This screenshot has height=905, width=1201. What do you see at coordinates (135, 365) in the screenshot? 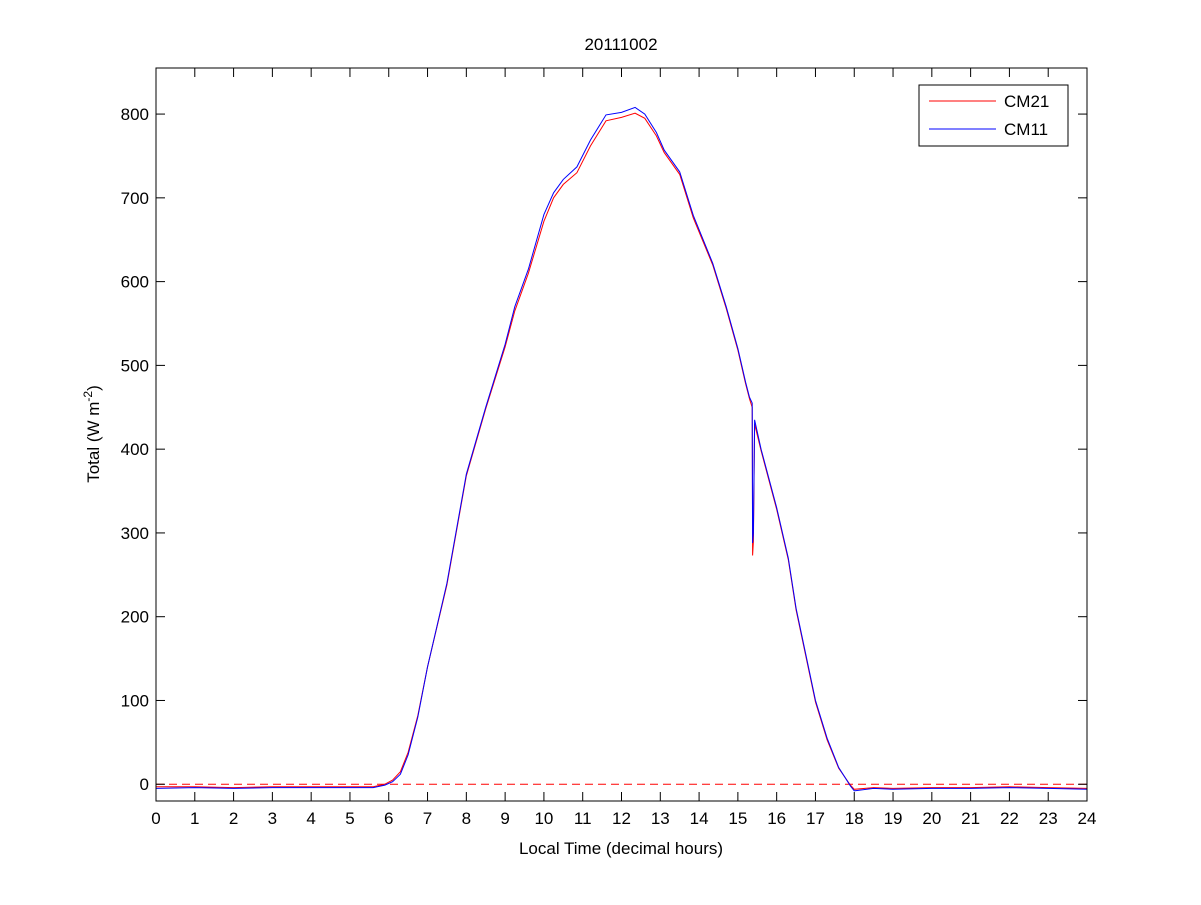
I see `y-tick-label: 500` at bounding box center [135, 365].